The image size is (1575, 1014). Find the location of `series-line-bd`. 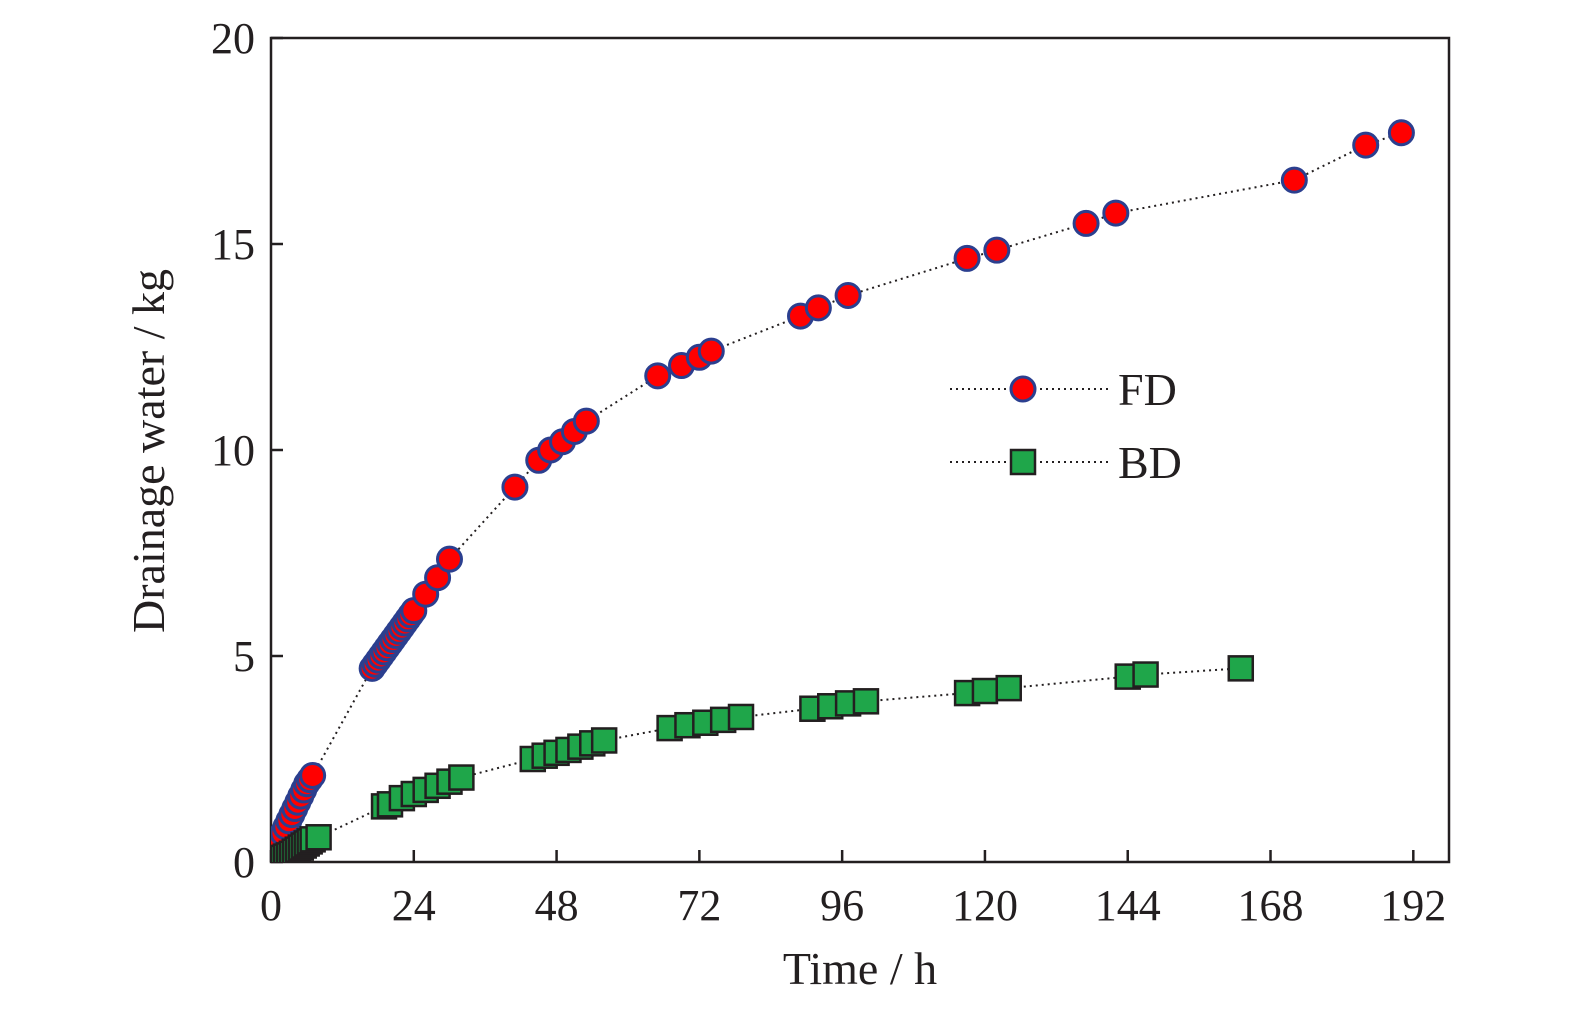

series-line-bd is located at coordinates (756, 764).